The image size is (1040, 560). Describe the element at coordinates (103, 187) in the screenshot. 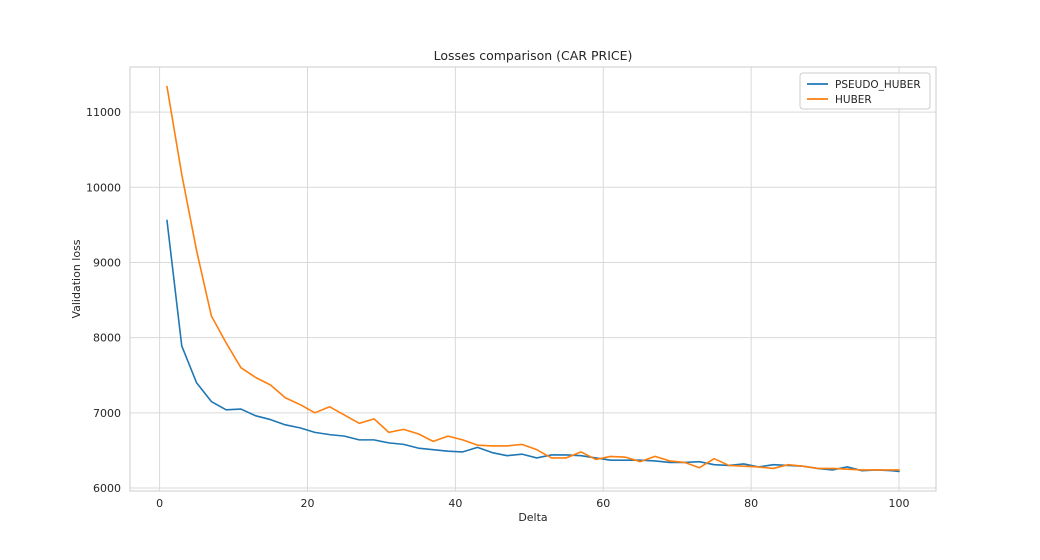

I see `y-tick-label: 10000` at that location.